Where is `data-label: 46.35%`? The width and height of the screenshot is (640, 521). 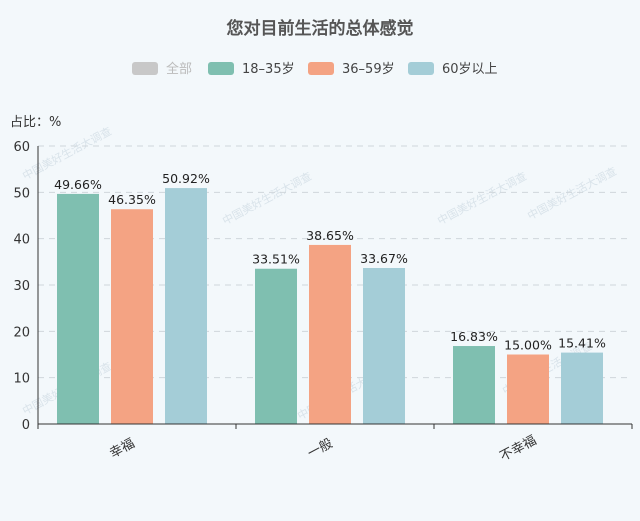
data-label: 46.35% is located at coordinates (132, 199).